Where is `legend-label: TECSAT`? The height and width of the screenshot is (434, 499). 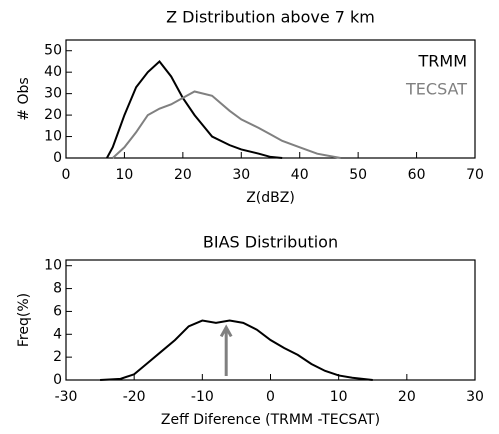
legend-label: TECSAT is located at coordinates (436, 89).